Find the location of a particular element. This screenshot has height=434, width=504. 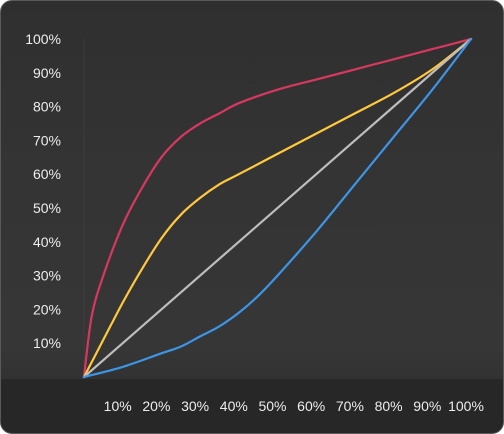

x-tick-label: 50% is located at coordinates (272, 406).